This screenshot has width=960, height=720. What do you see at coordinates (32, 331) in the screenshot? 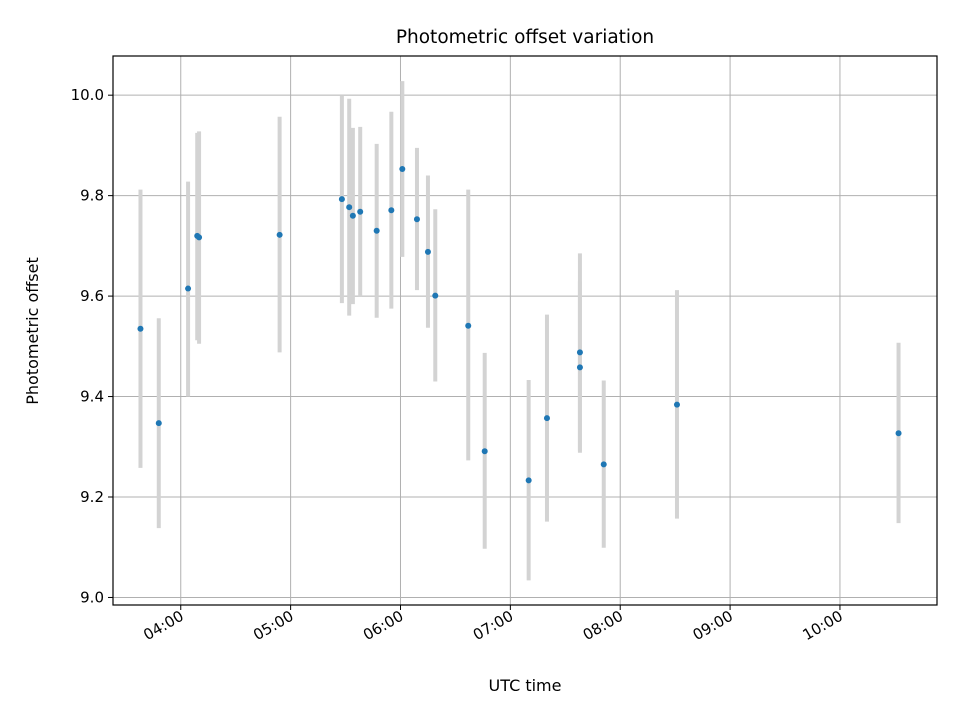
I see `y-axis-label: Photometric offset` at bounding box center [32, 331].